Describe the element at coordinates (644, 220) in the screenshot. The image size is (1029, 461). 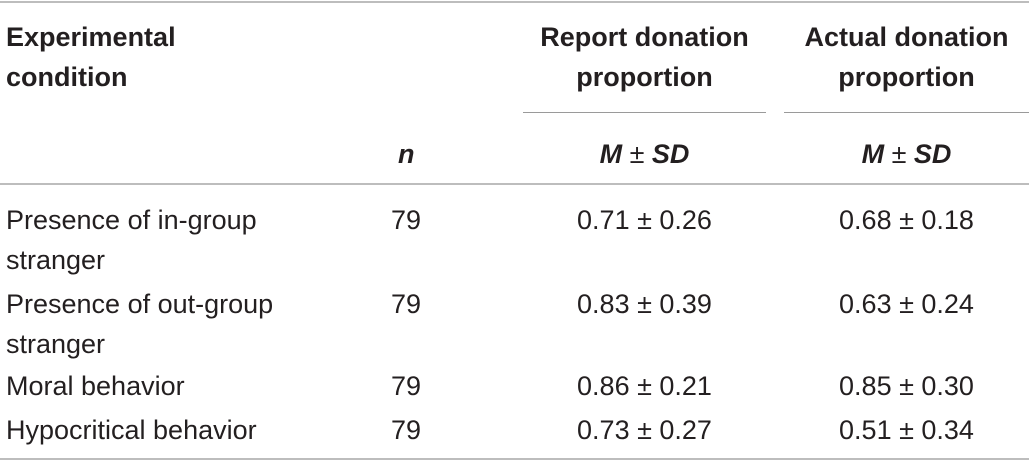
I see `row1-report: 0.71 ± 0.26` at that location.